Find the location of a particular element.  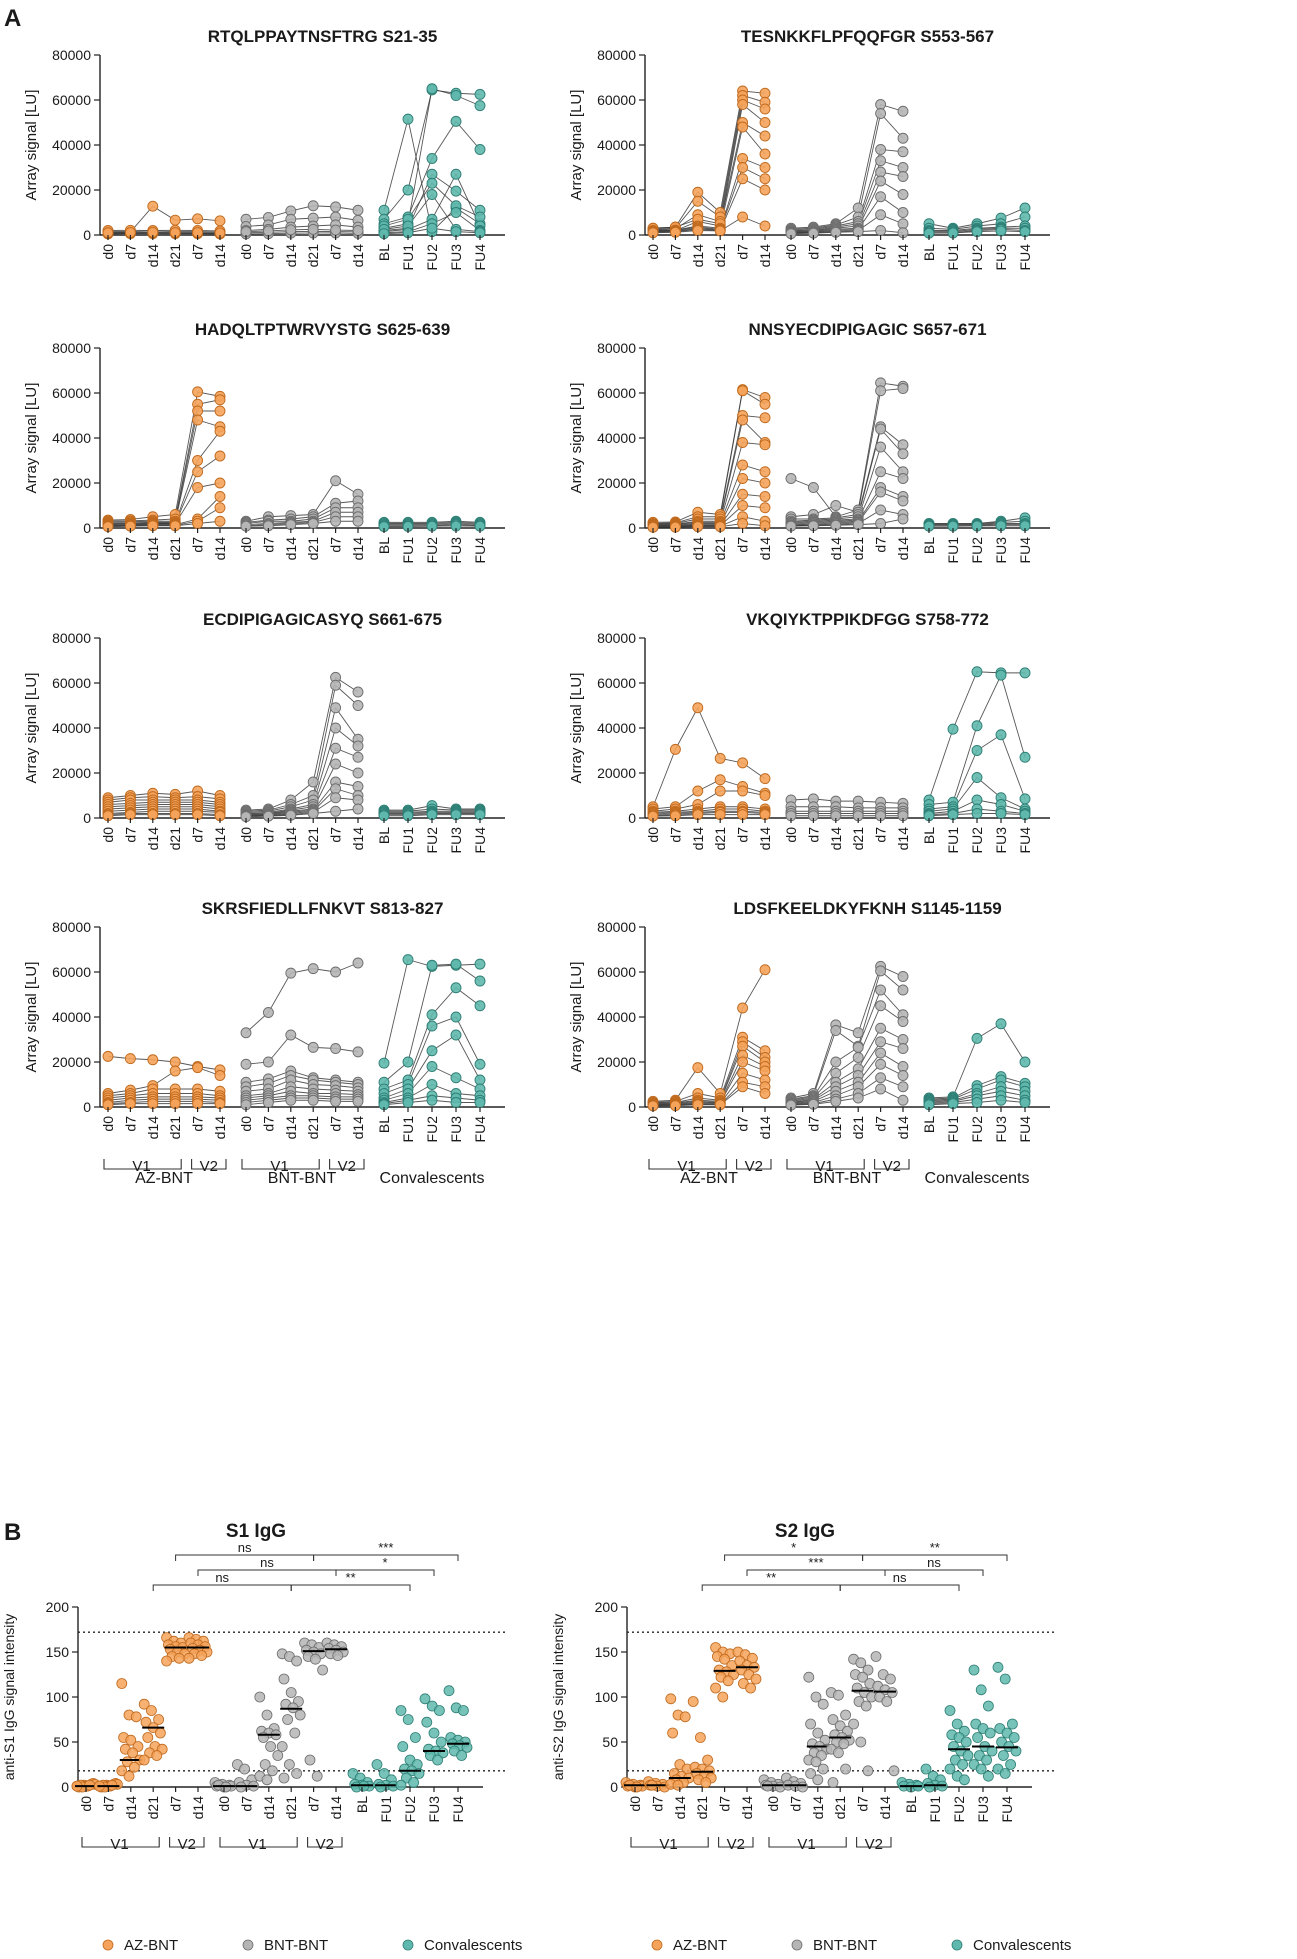

chart-title: NNSYECDIPIGAGIC S657-671 is located at coordinates (867, 329).